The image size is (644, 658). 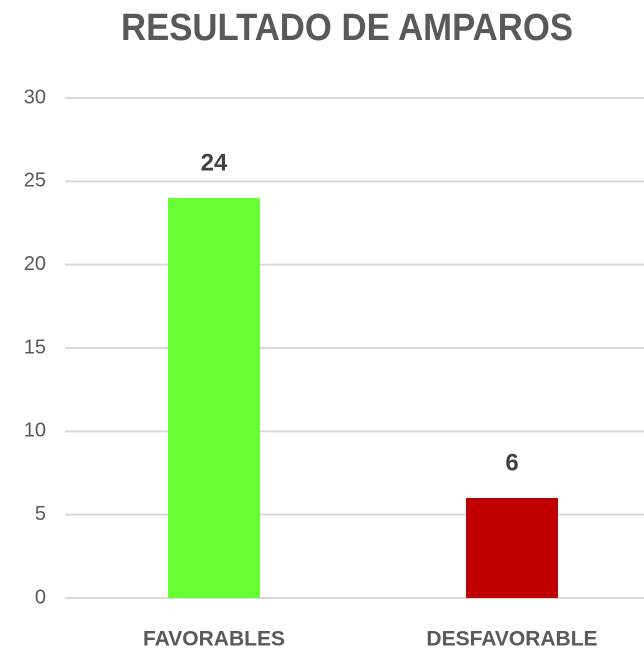 I want to click on y-tick-label: 15, so click(x=35, y=347).